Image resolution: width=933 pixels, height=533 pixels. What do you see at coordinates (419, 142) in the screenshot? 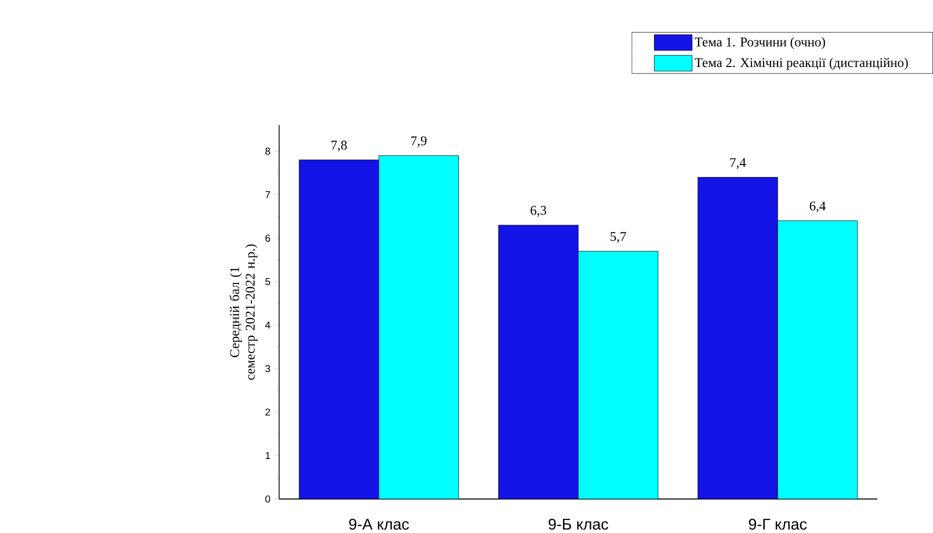
I see `data-label: 7,9` at bounding box center [419, 142].